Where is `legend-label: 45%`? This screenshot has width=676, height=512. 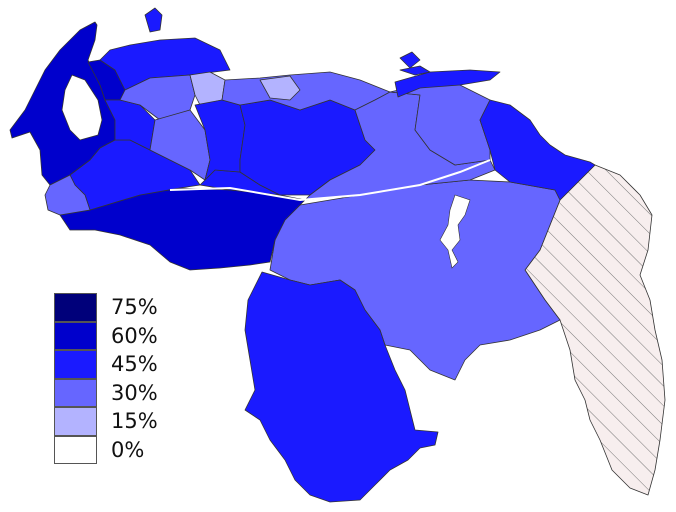 legend-label: 45% is located at coordinates (134, 364).